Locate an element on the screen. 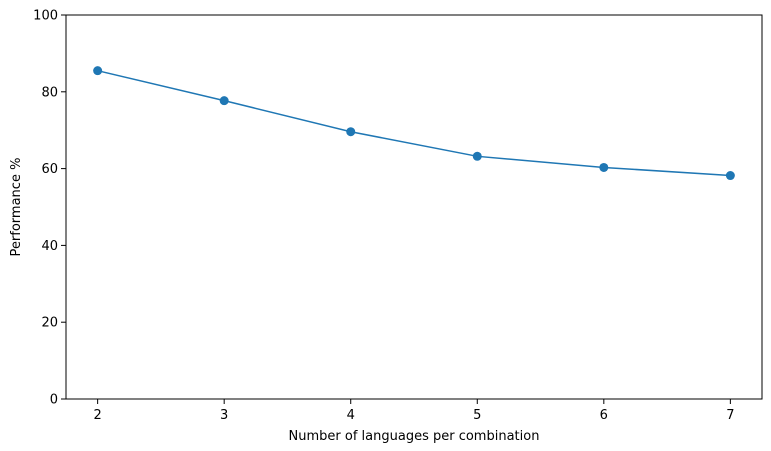 The height and width of the screenshot is (451, 771). y-axis-label: Performance % is located at coordinates (16, 207).